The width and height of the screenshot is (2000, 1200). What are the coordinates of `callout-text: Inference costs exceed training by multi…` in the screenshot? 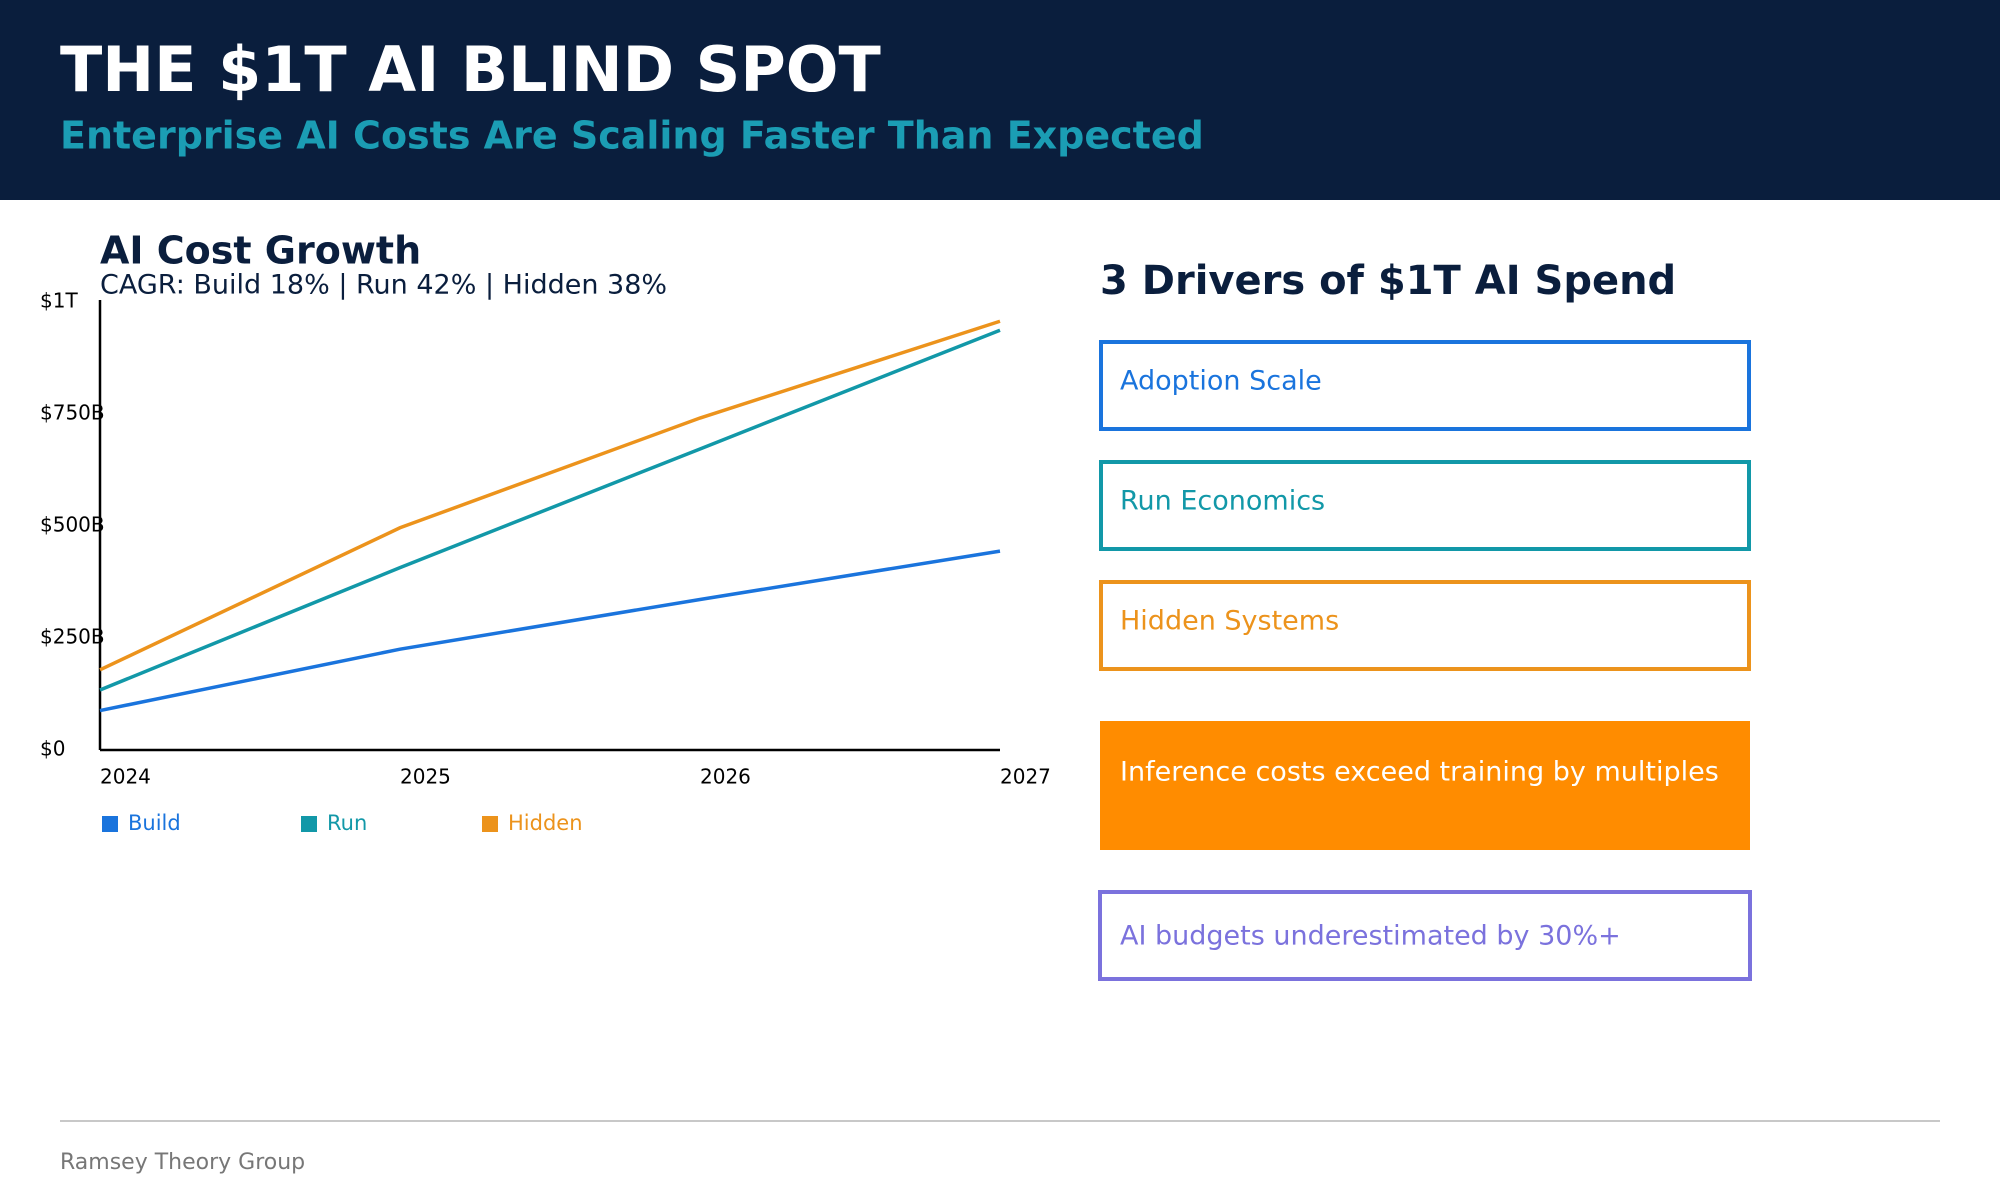 It's located at (1419, 772).